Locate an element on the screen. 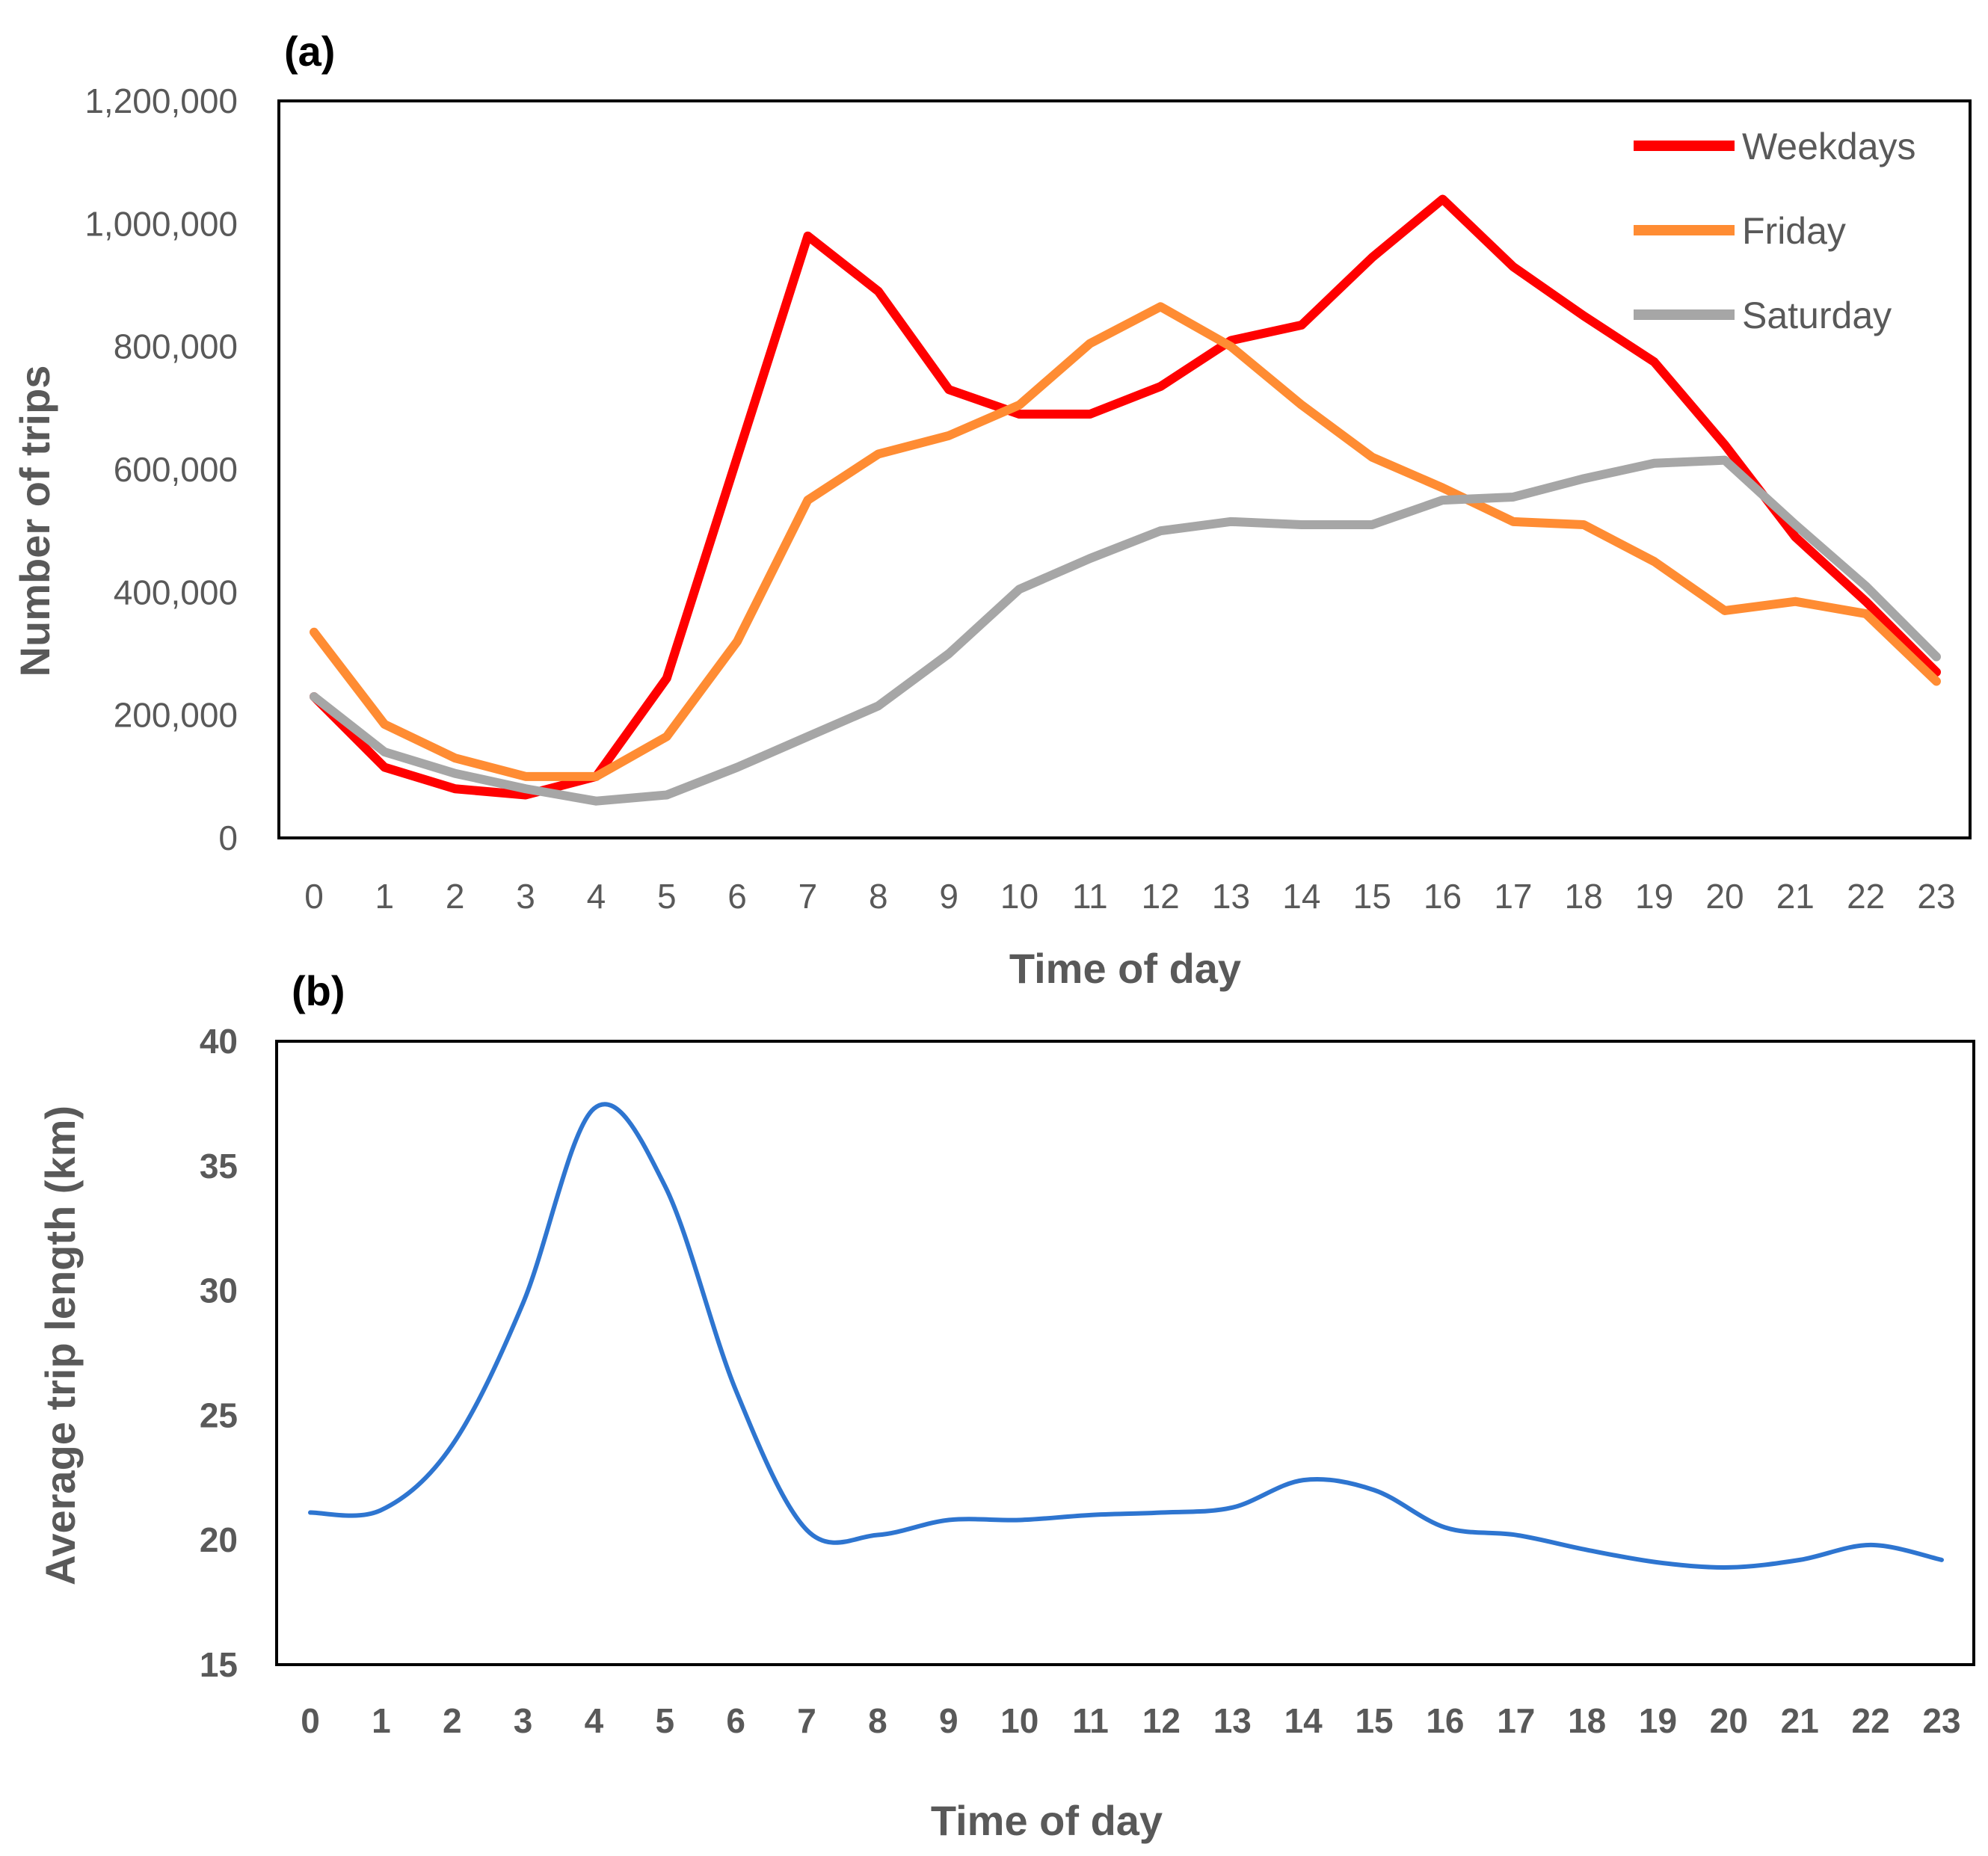 The width and height of the screenshot is (1988, 1856). panel-a-x-tick-12: 12 is located at coordinates (1161, 897).